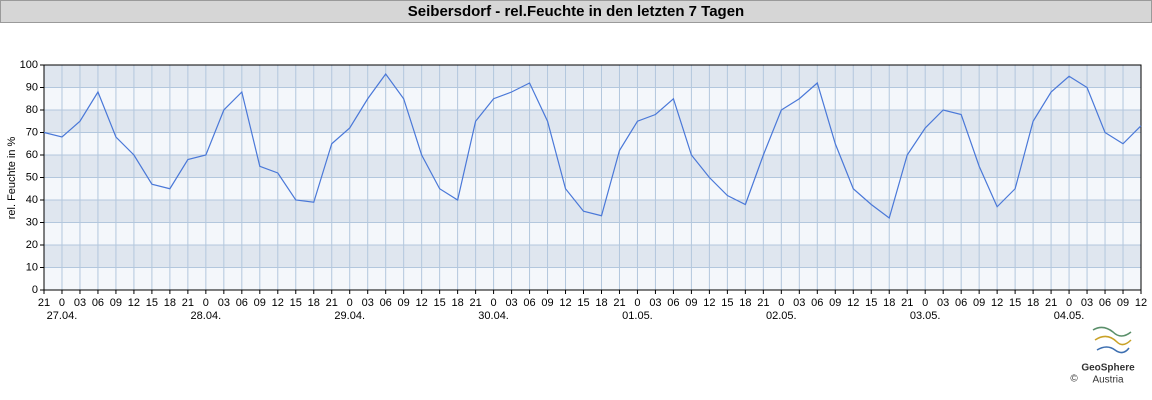 This screenshot has height=400, width=1152. Describe the element at coordinates (206, 316) in the screenshot. I see `date-label: 28.04.` at that location.